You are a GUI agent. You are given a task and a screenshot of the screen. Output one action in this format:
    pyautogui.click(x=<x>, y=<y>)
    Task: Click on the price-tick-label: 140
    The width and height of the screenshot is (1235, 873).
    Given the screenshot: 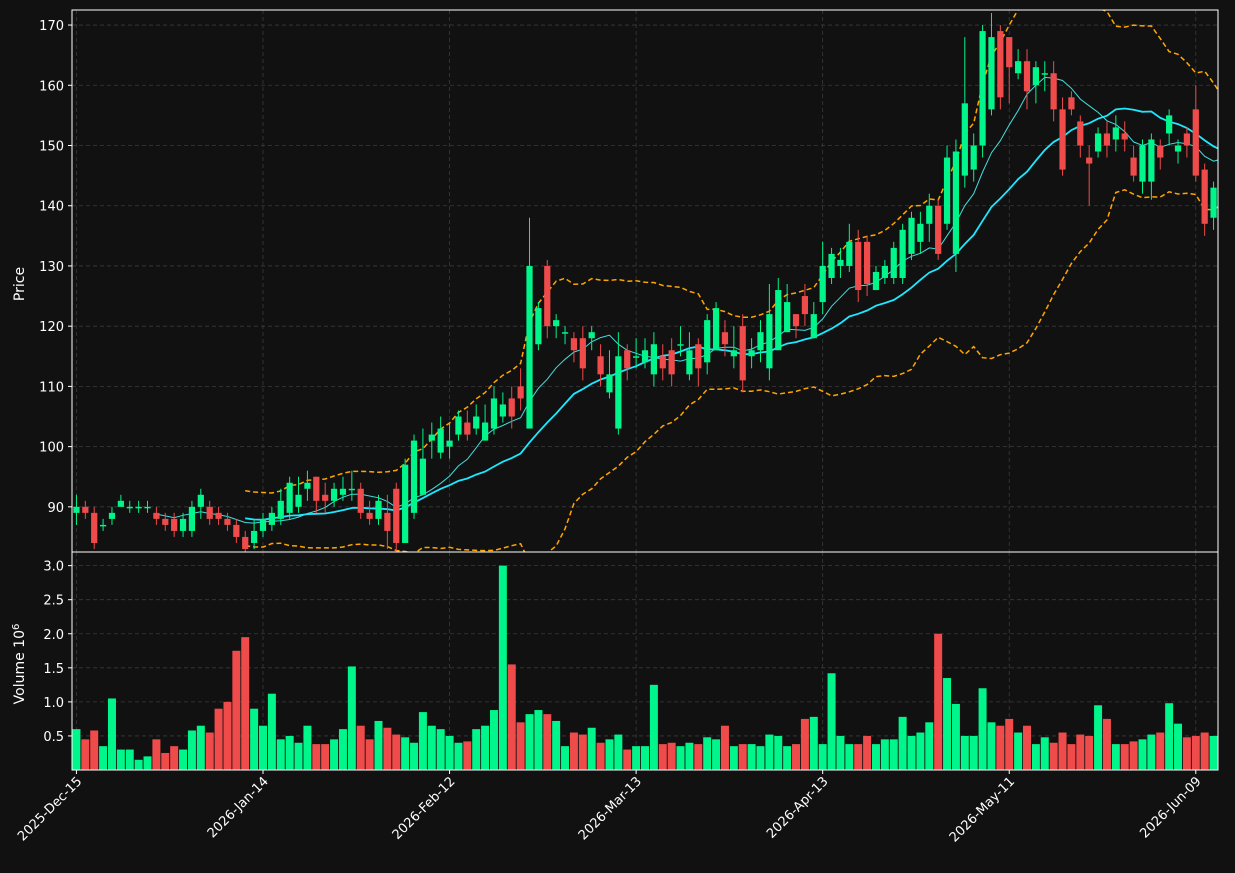 What is the action you would take?
    pyautogui.click(x=51, y=207)
    